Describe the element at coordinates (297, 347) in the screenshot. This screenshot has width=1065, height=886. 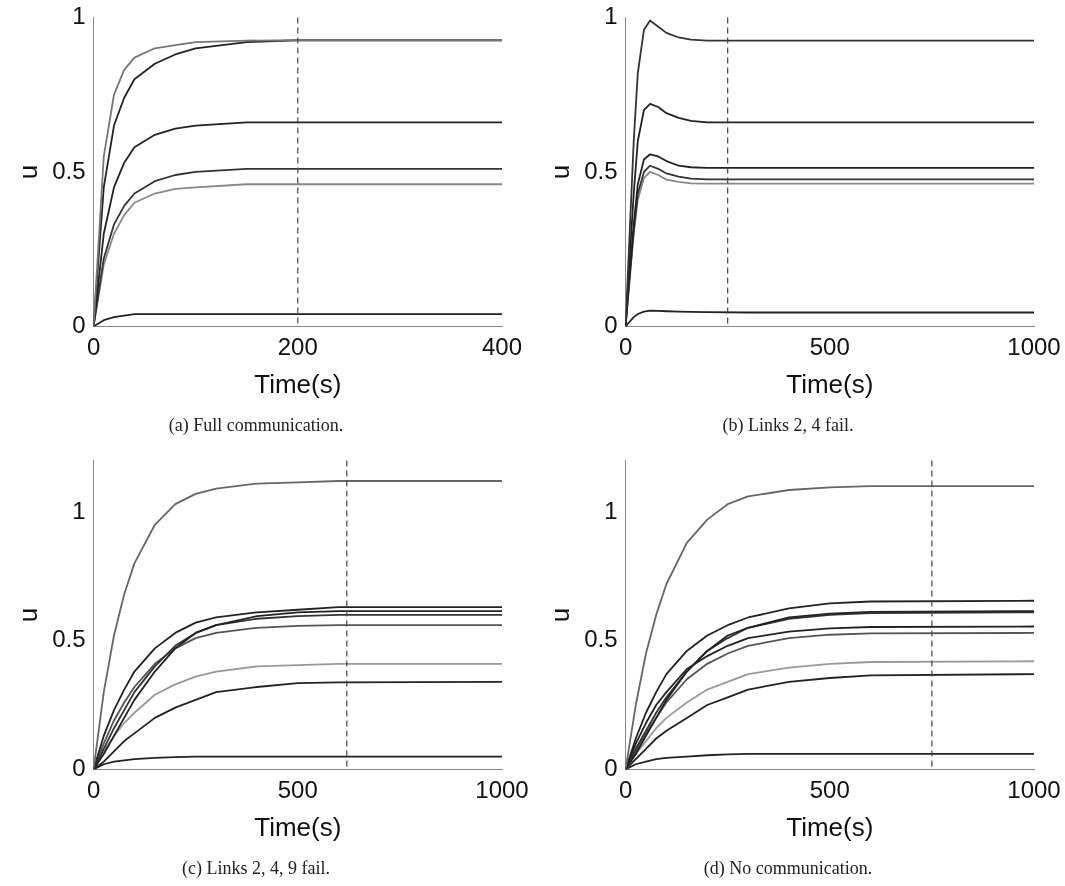
I see `x-tick-label: 200` at that location.